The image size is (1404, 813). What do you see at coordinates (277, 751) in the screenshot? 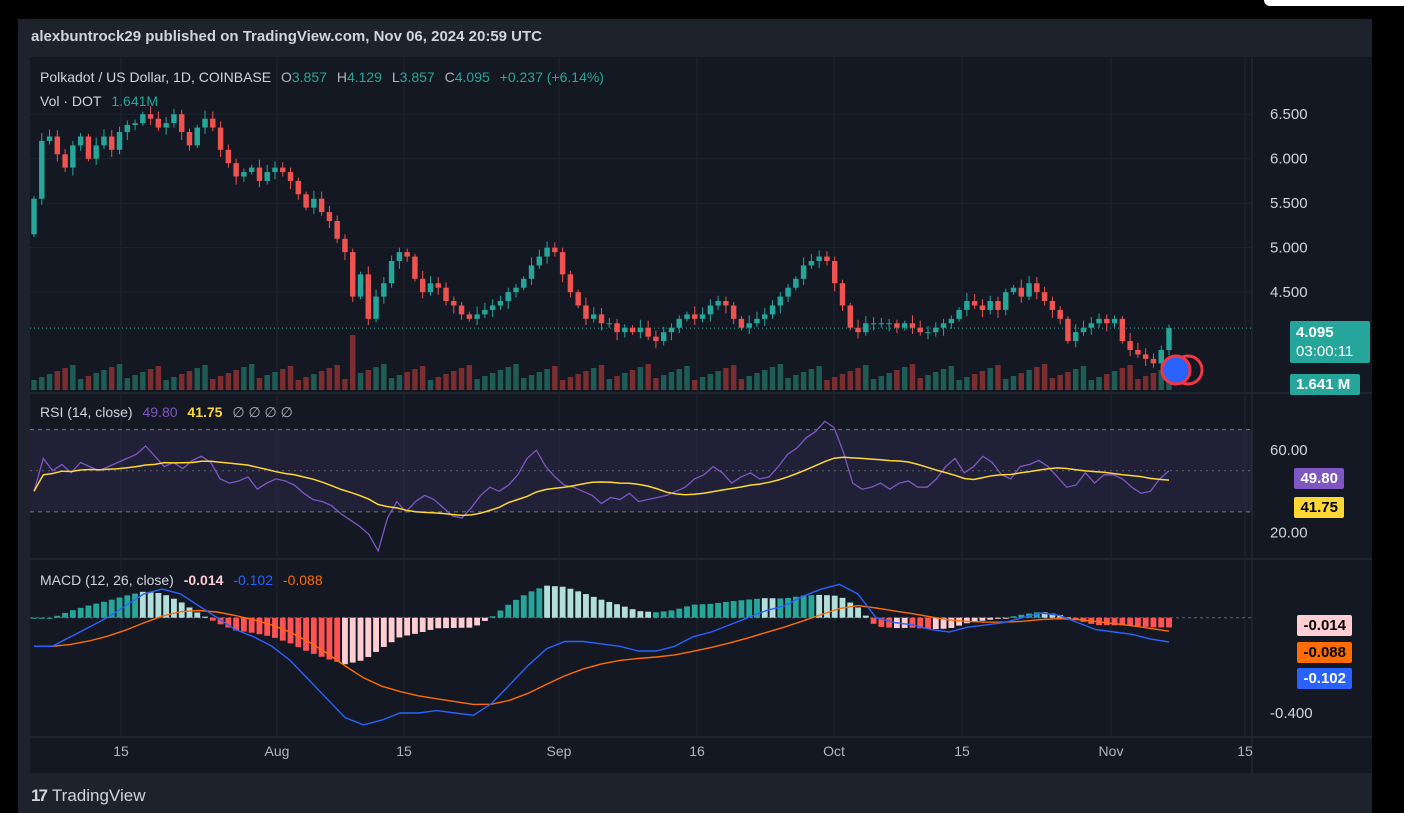
I see `x-axis-tick-label: Aug` at bounding box center [277, 751].